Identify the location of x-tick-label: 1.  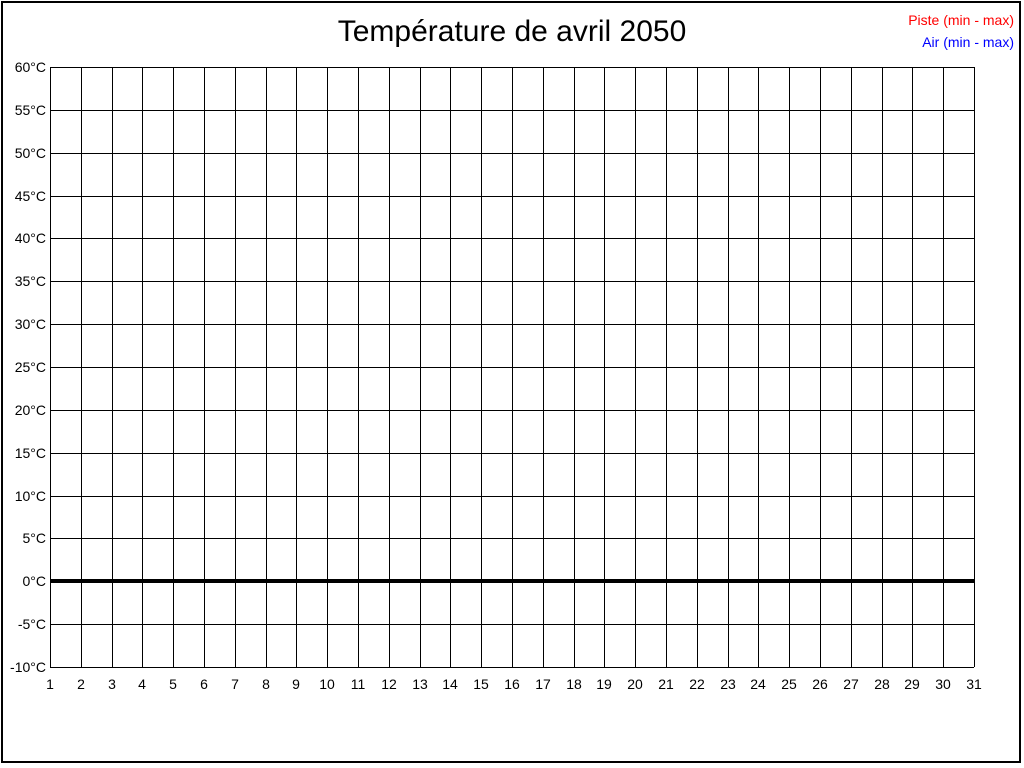
(50, 684).